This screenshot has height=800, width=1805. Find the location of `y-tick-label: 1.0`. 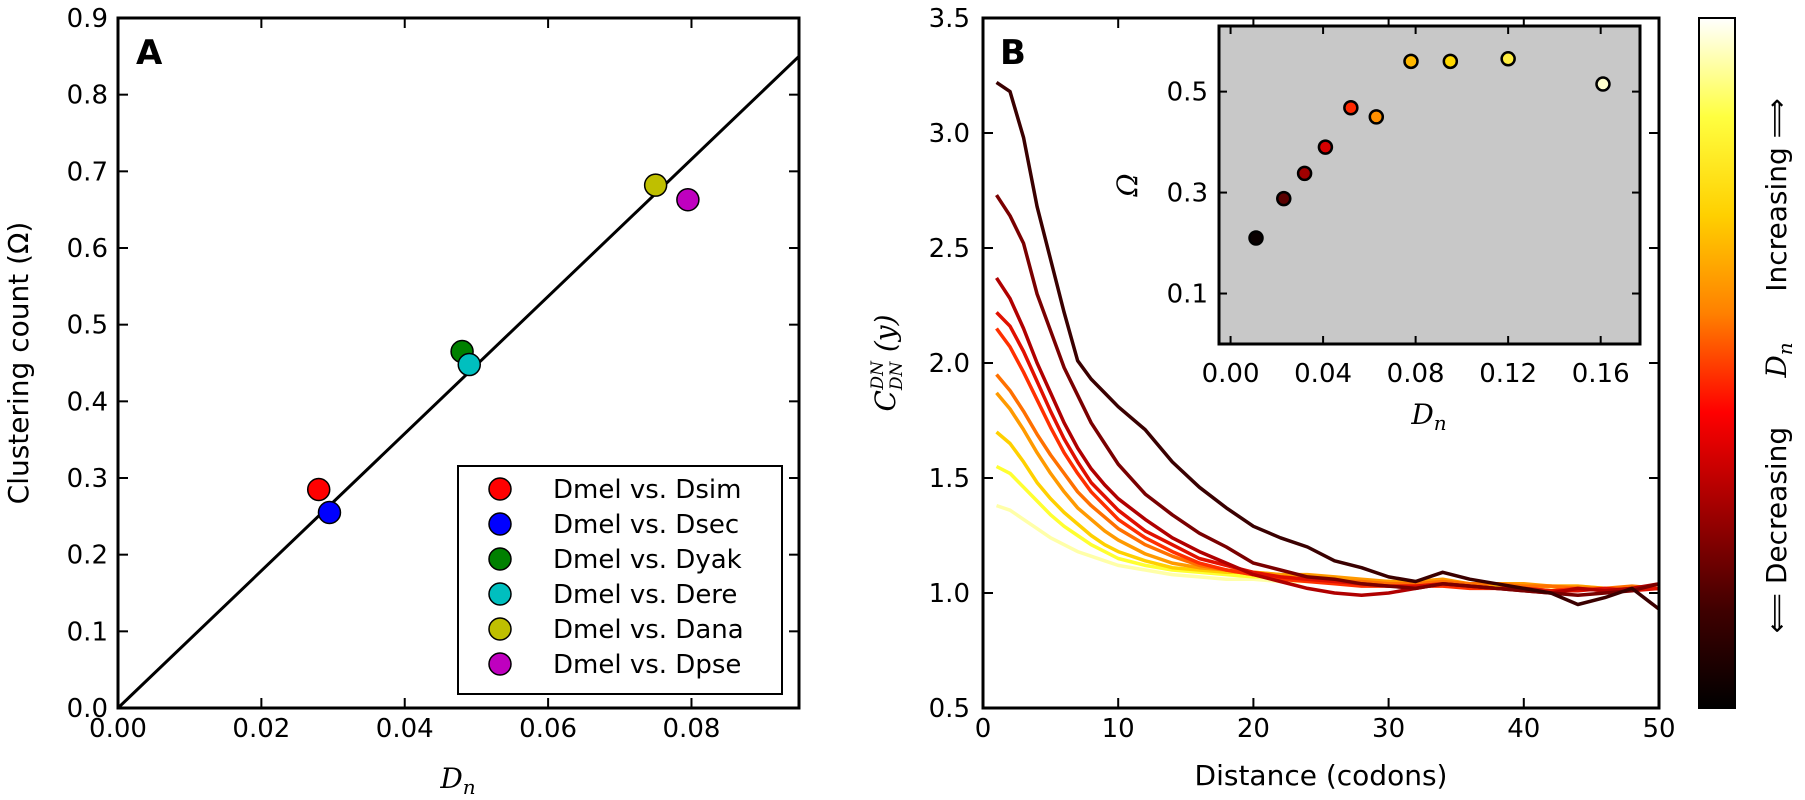

y-tick-label: 1.0 is located at coordinates (949, 594).